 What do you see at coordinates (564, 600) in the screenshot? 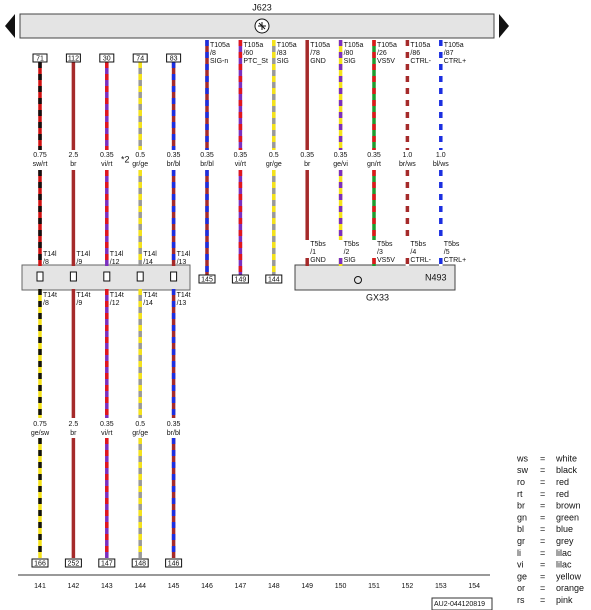
I see `legend-meaning: pink` at bounding box center [564, 600].